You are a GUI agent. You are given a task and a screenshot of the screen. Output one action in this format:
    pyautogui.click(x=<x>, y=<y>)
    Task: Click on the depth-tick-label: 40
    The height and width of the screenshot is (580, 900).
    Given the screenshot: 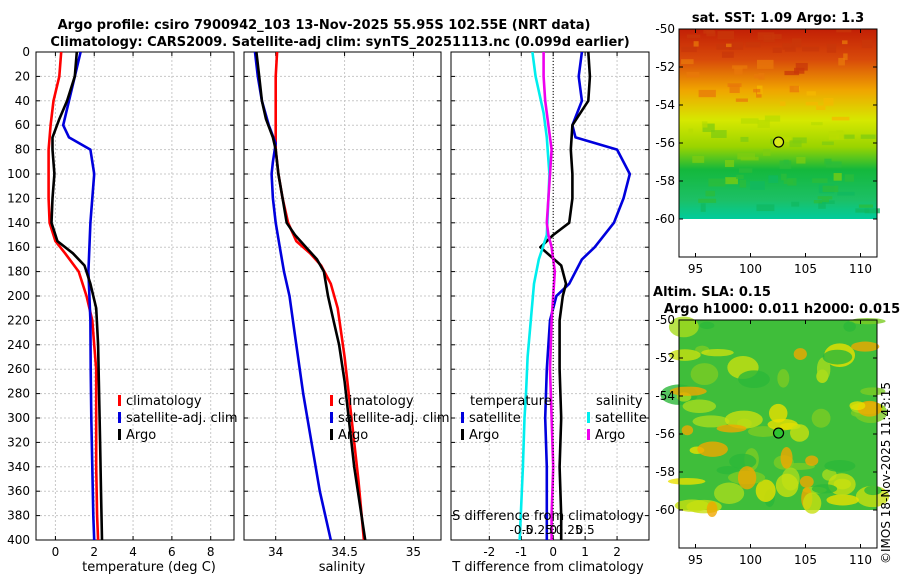 What is the action you would take?
    pyautogui.click(x=22, y=101)
    